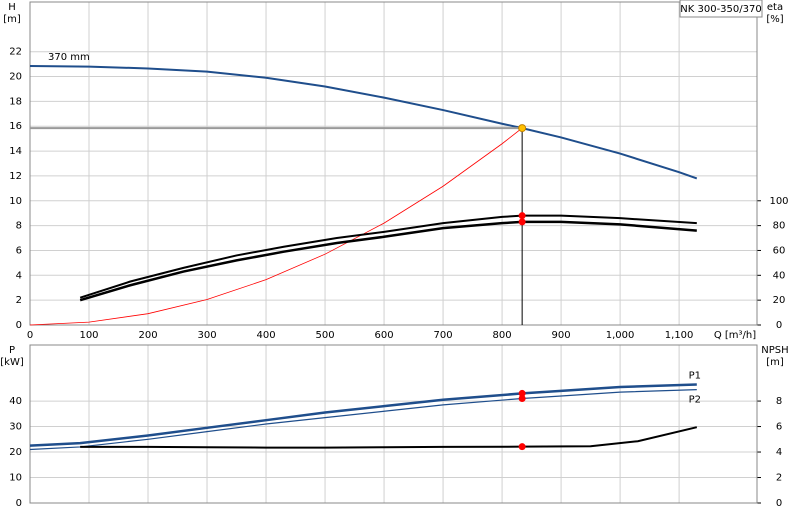  Describe the element at coordinates (69, 57) in the screenshot. I see `curve-label: 370 mm` at that location.